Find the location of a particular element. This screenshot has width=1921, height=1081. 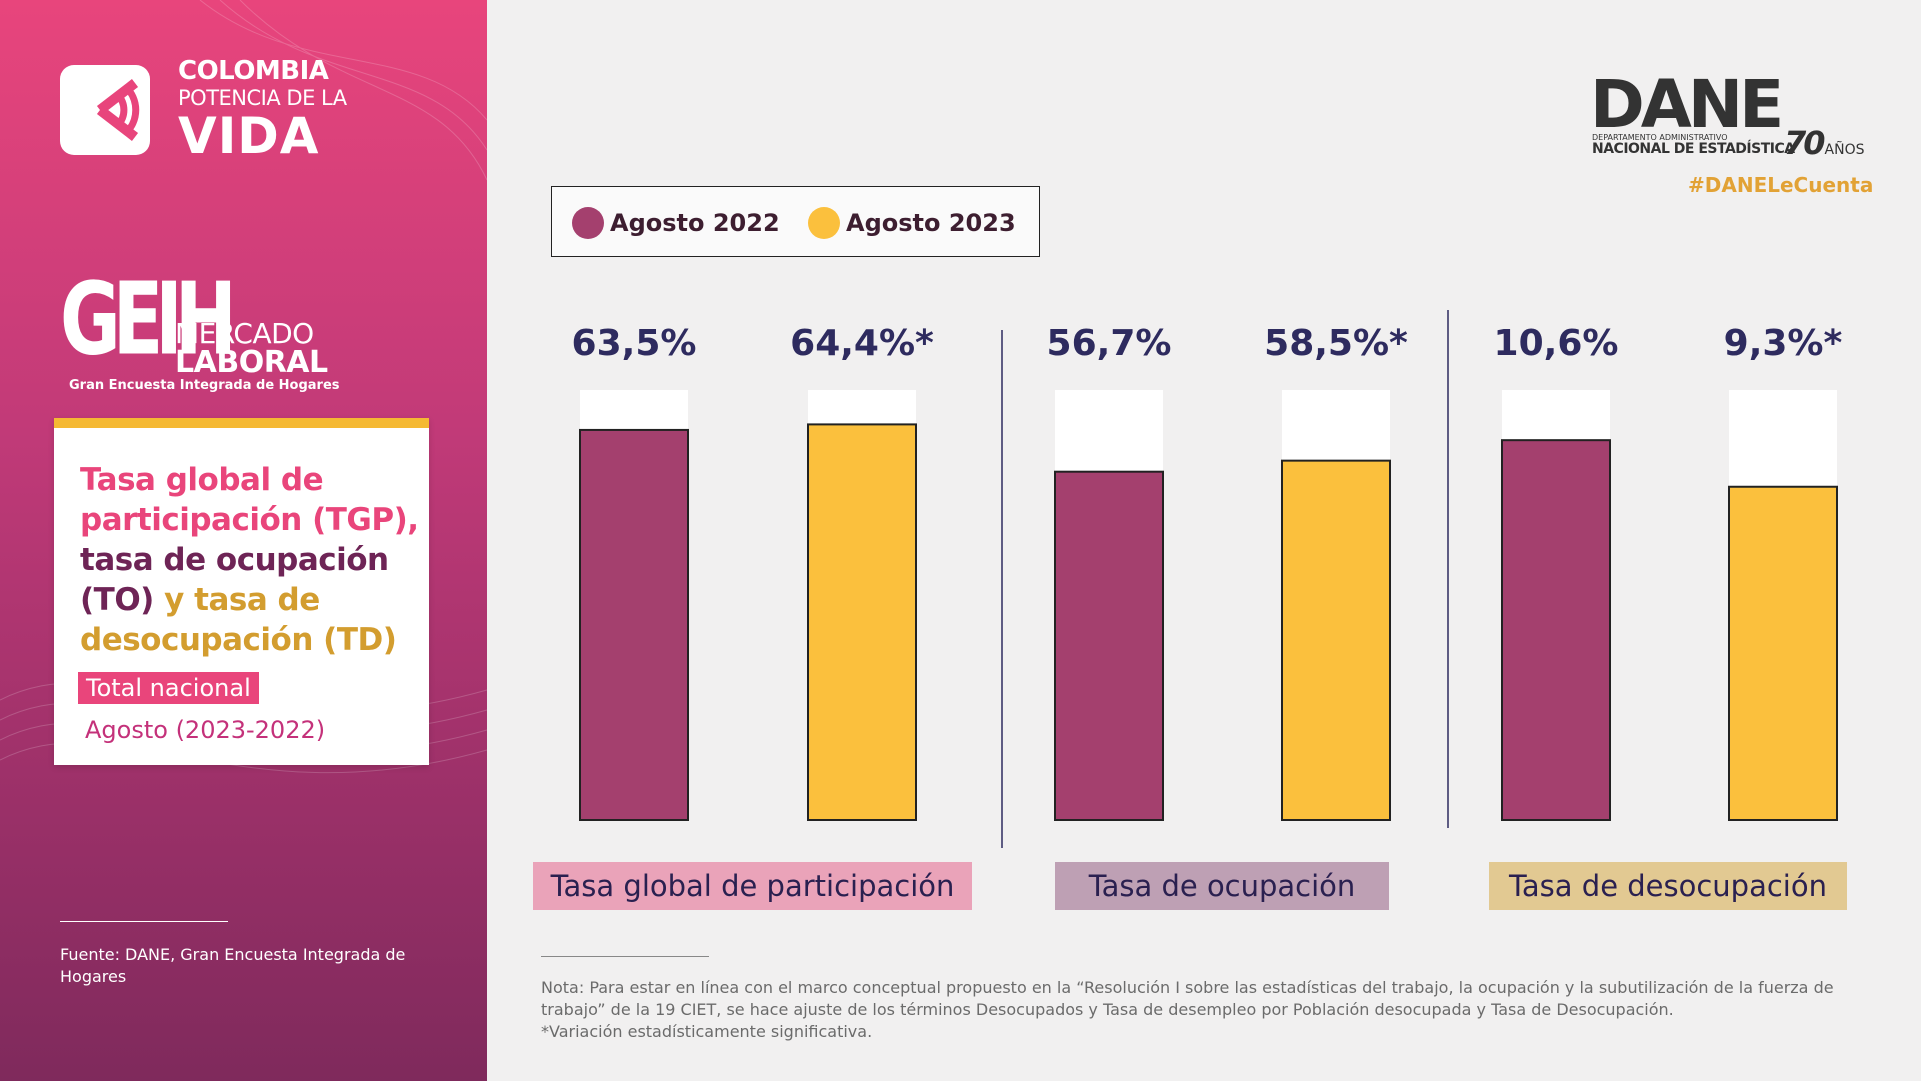

dane-anniversary: 70 AÑOS is located at coordinates (1824, 143).